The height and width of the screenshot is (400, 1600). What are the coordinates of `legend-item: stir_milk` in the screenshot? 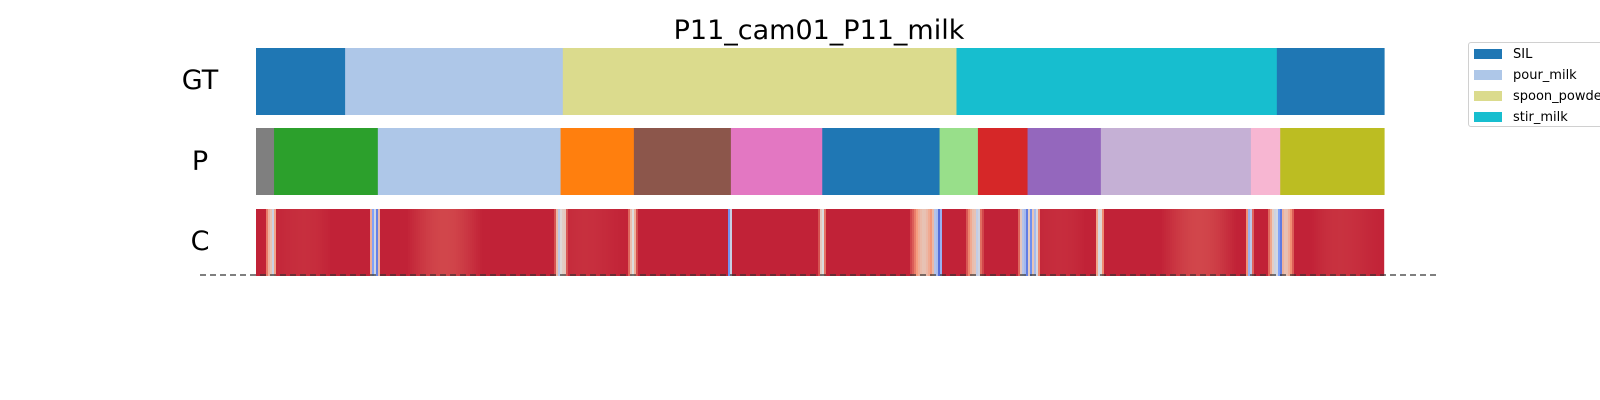 It's located at (1521, 116).